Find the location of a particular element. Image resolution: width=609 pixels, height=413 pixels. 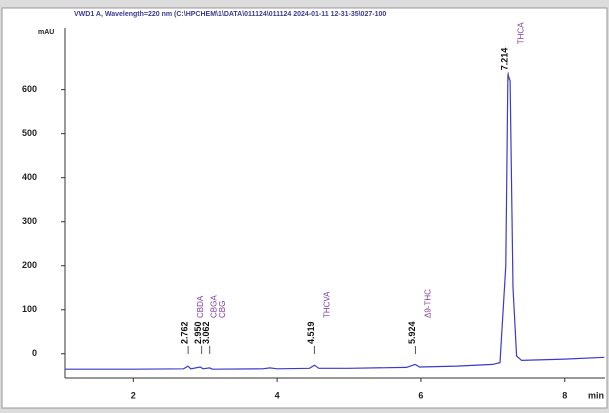

peak-name: THCA is located at coordinates (520, 33).